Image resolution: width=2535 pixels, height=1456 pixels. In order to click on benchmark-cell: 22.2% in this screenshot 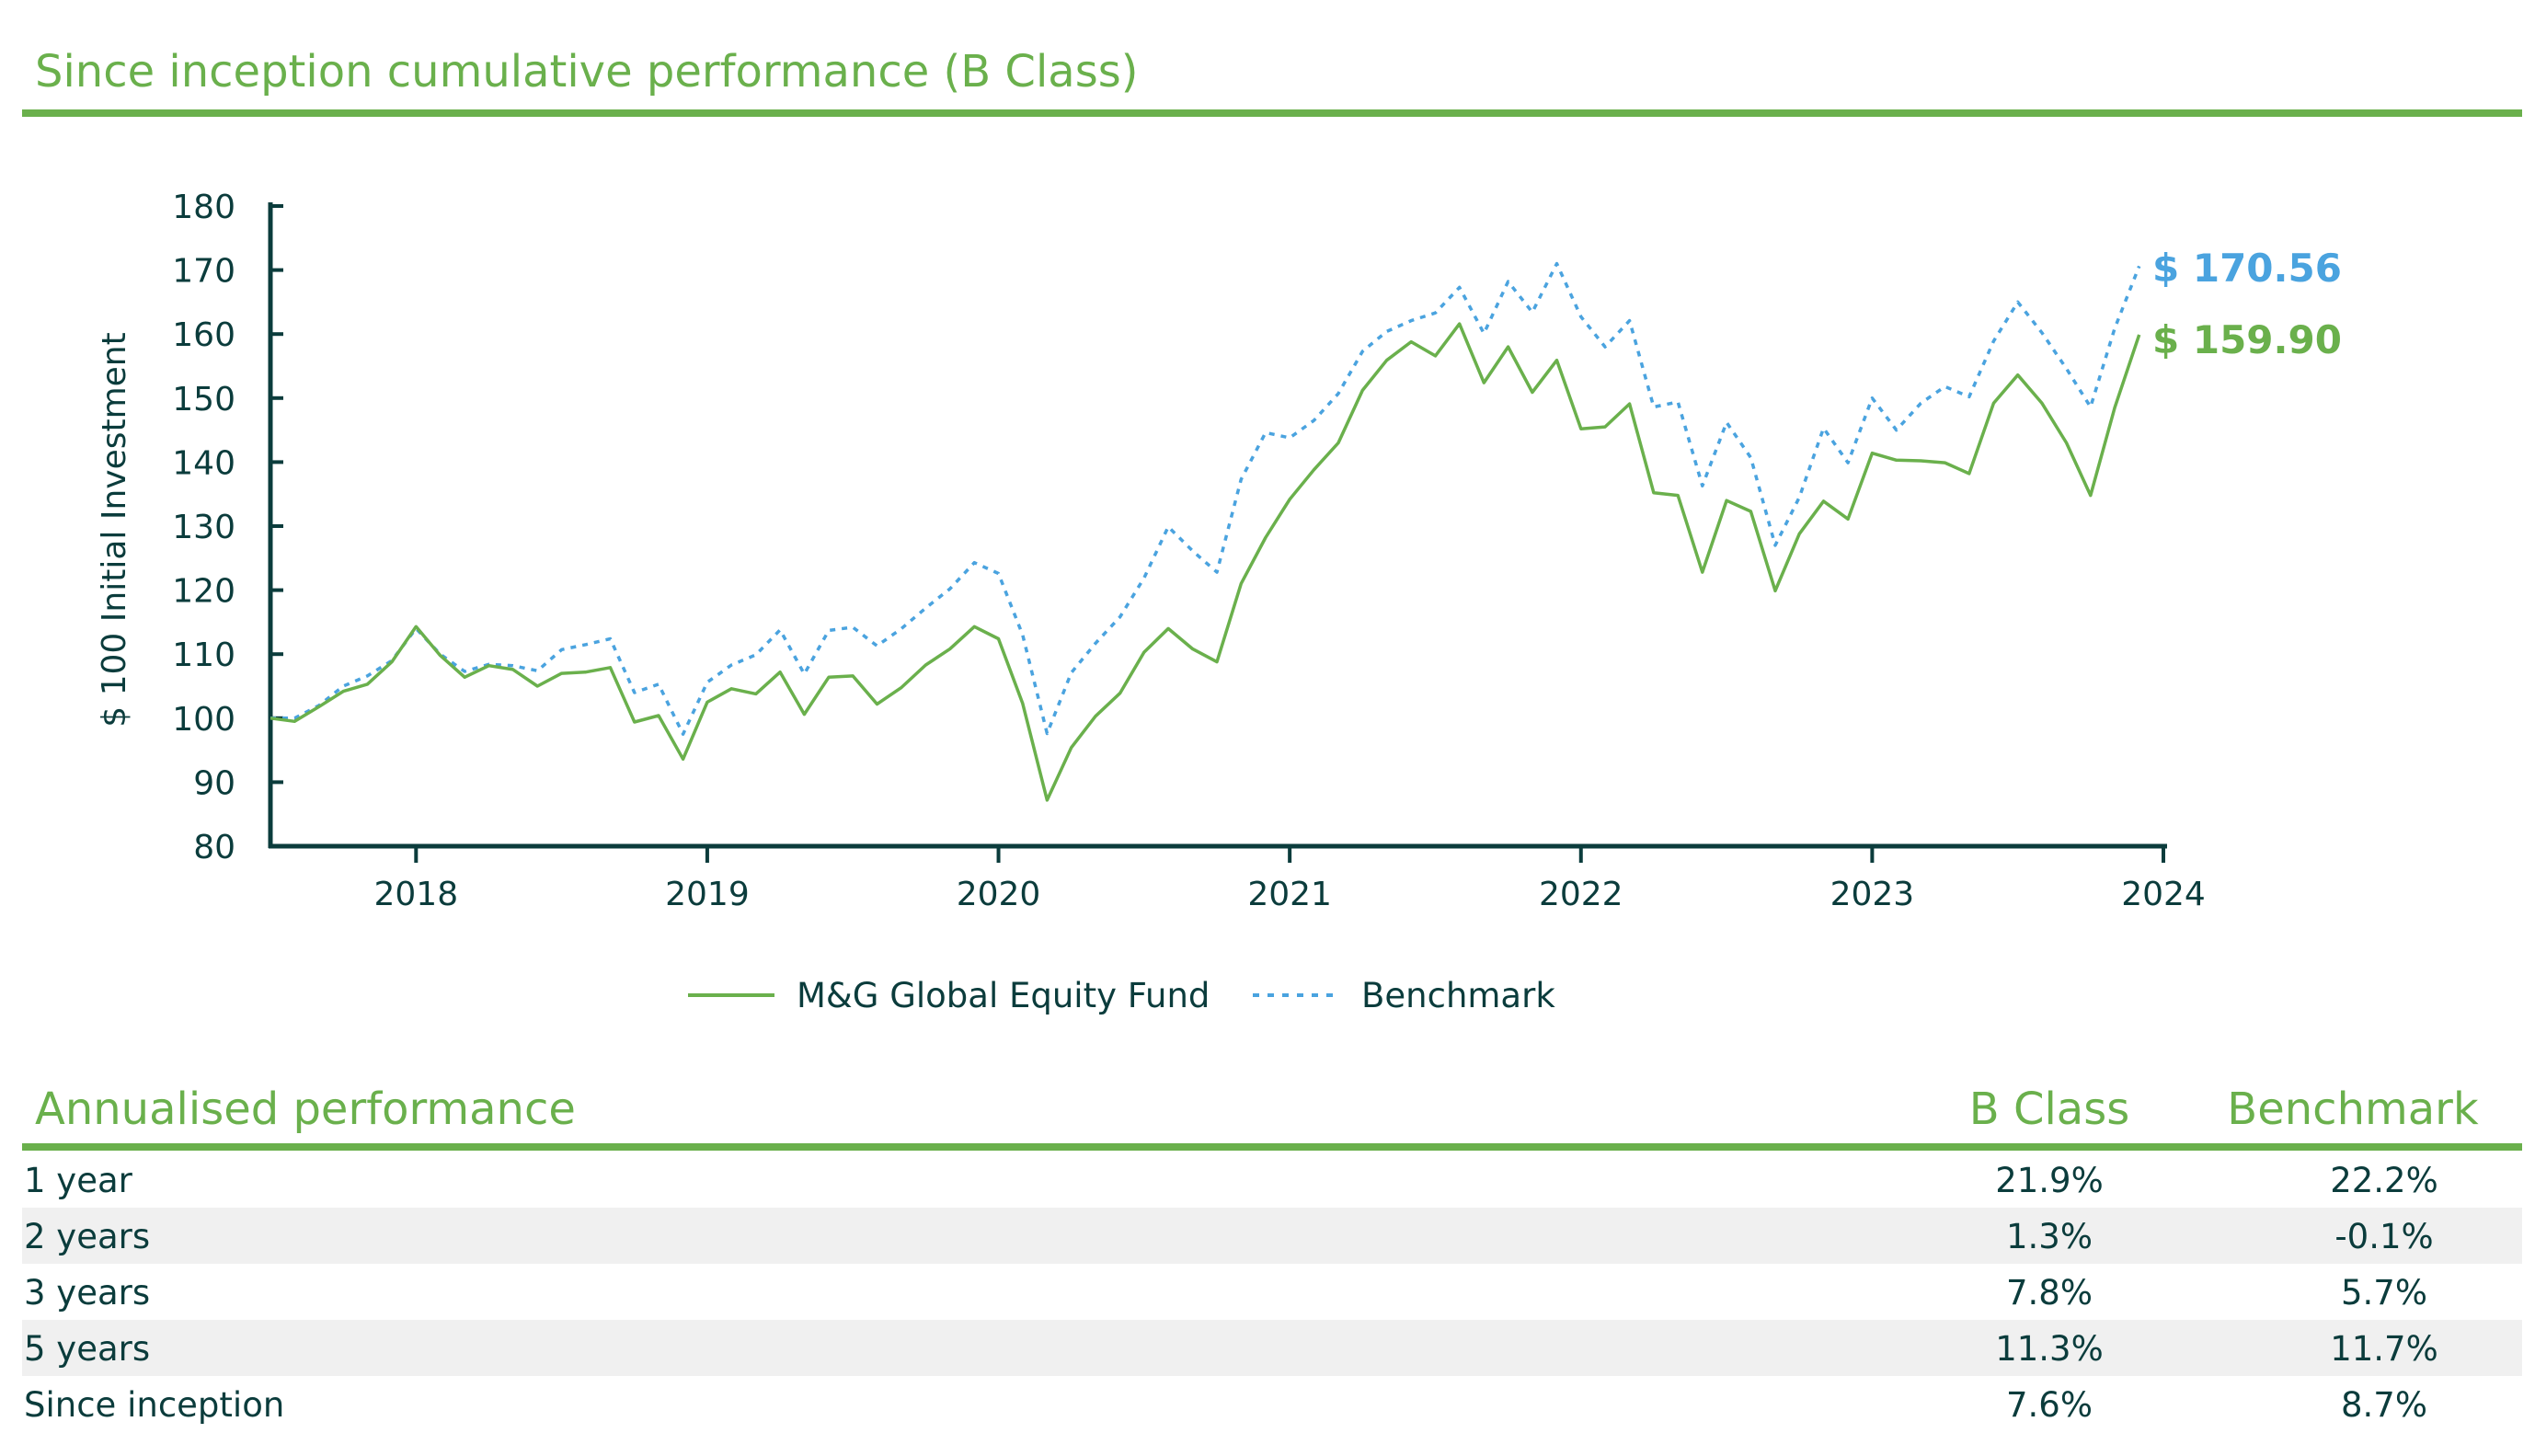, I will do `click(2384, 1180)`.